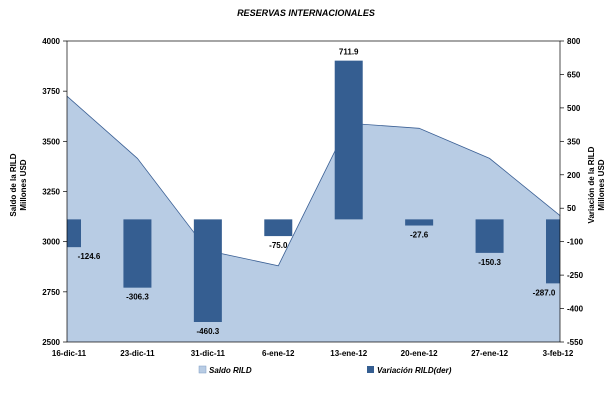 This screenshot has height=399, width=613. What do you see at coordinates (208, 353) in the screenshot?
I see `x-axis-tick-label: 31-dic-11` at bounding box center [208, 353].